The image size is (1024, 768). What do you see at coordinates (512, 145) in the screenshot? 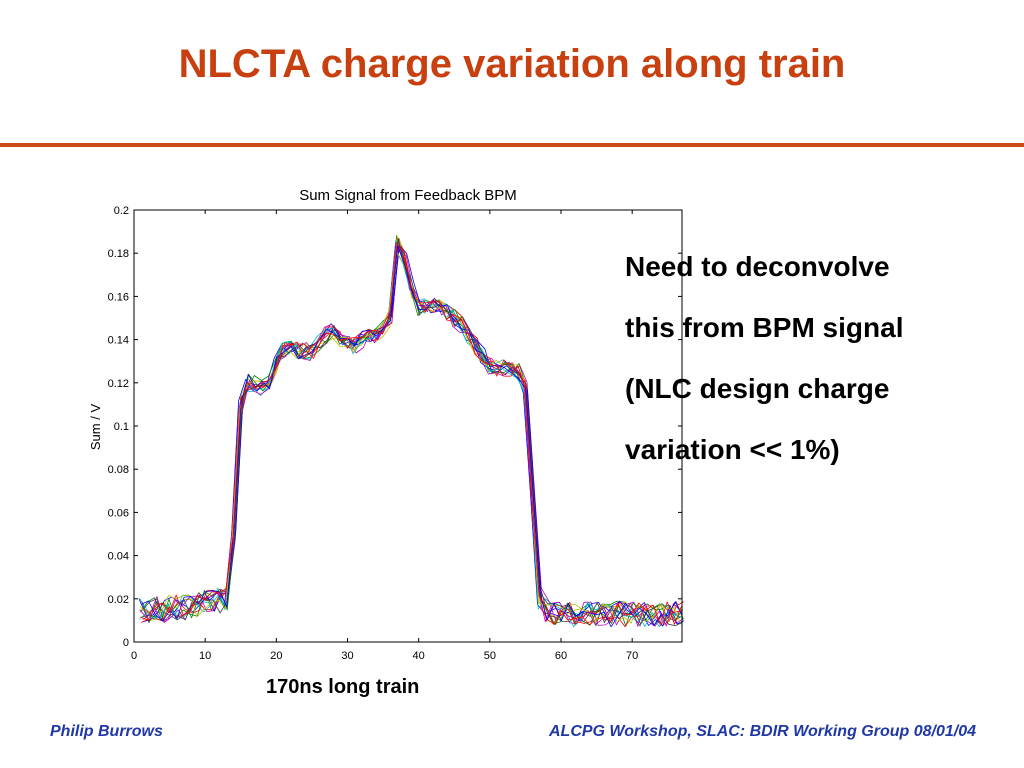
I see `title-divider` at bounding box center [512, 145].